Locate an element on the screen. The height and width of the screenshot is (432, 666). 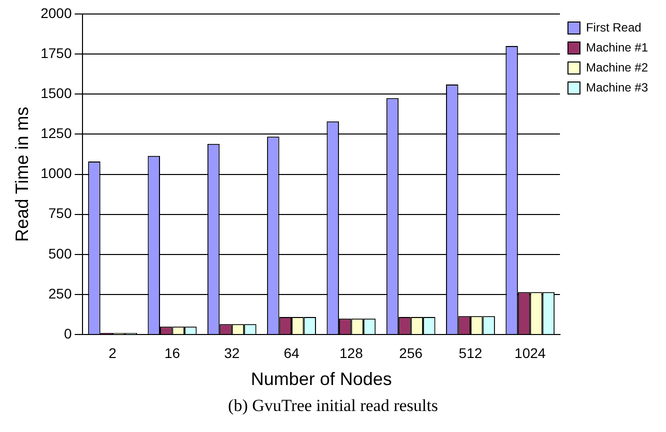
x-tick-label: 16 is located at coordinates (172, 352).